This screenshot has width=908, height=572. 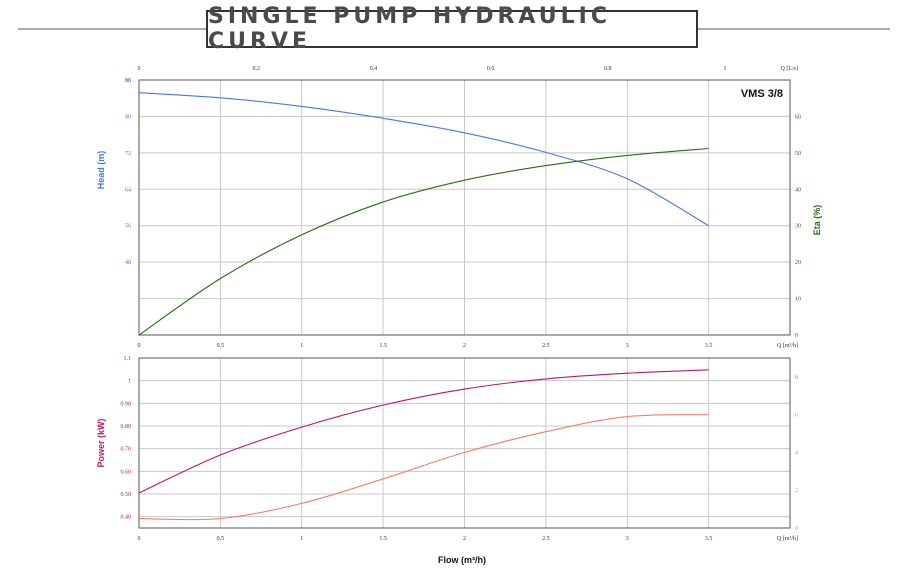 I want to click on top-x2-tick-label: 0, so click(x=139, y=69).